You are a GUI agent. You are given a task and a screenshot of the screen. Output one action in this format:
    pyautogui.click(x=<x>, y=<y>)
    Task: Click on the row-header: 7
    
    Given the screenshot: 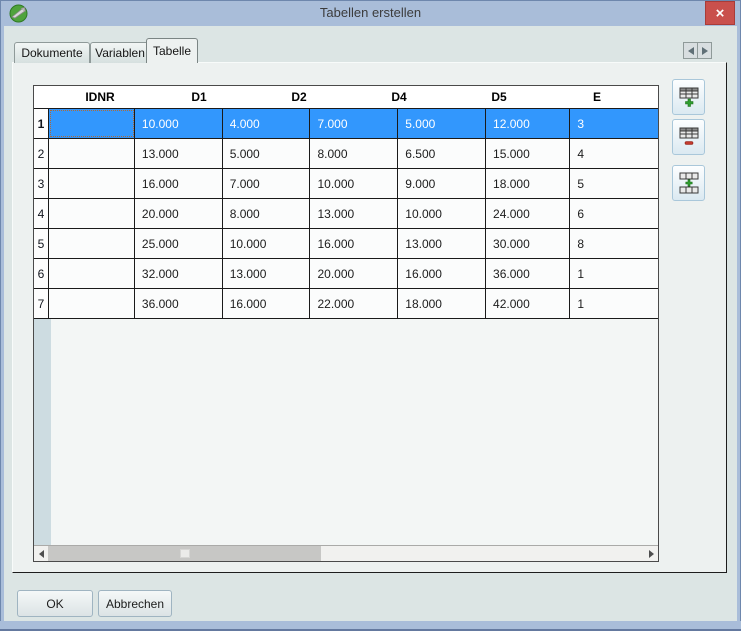 What is the action you would take?
    pyautogui.click(x=41, y=303)
    